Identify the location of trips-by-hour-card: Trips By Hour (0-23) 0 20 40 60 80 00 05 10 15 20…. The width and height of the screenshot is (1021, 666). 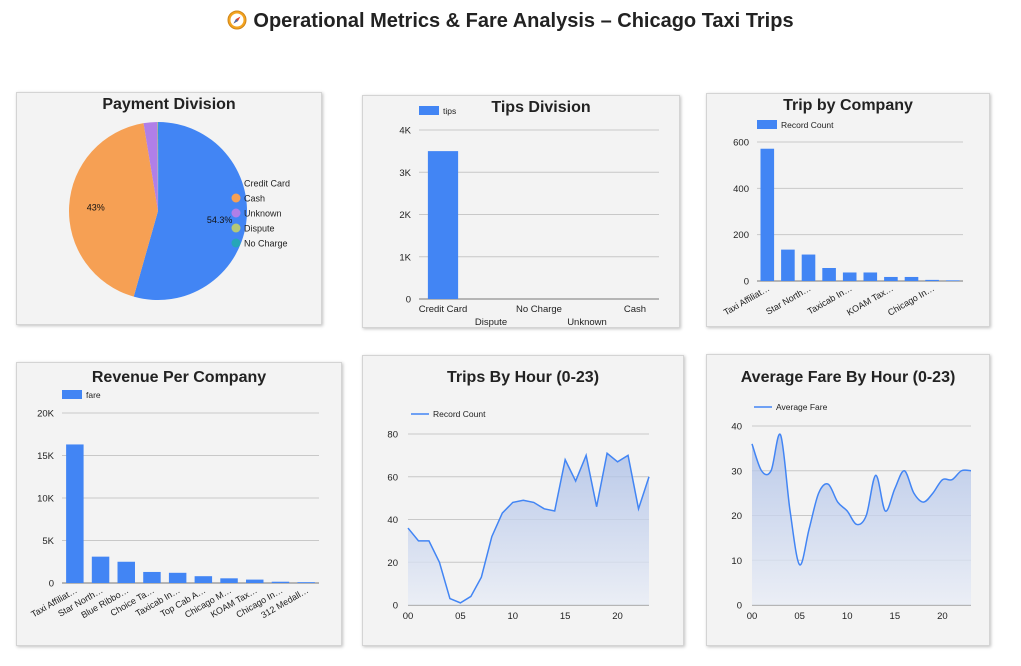
(523, 500).